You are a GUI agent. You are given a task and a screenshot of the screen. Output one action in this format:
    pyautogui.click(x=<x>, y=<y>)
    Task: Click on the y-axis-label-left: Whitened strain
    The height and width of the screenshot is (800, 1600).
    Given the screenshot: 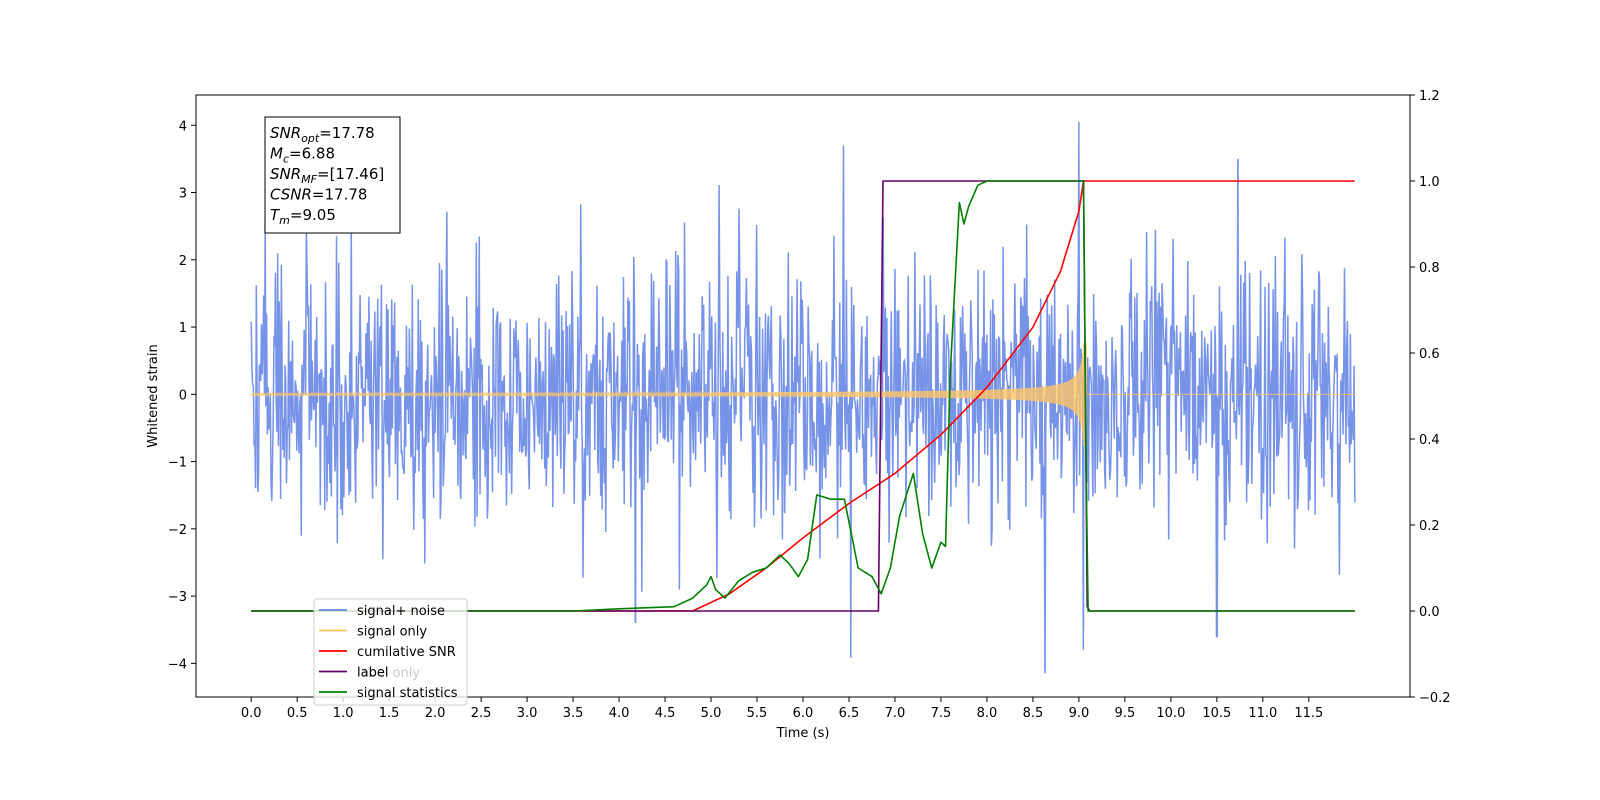 What is the action you would take?
    pyautogui.click(x=153, y=395)
    